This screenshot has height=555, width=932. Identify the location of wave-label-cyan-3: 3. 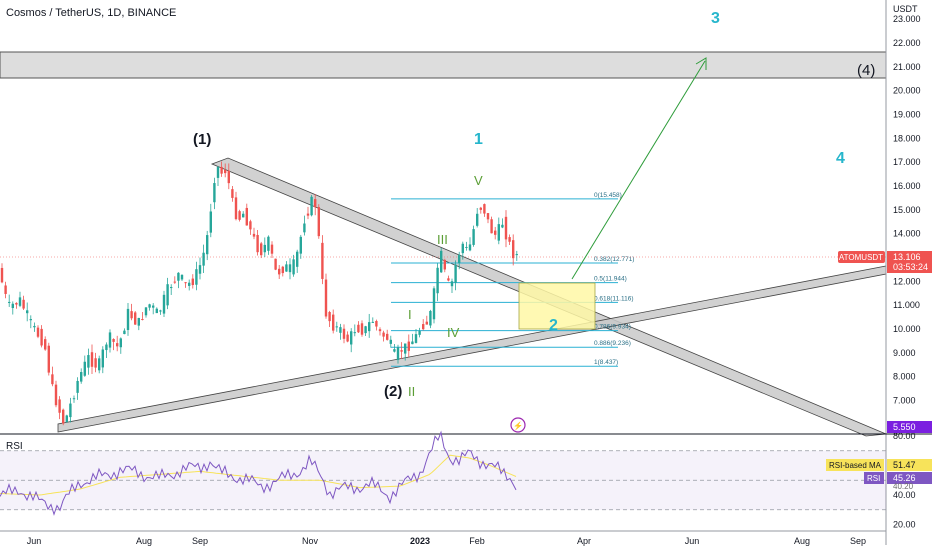
(715, 18).